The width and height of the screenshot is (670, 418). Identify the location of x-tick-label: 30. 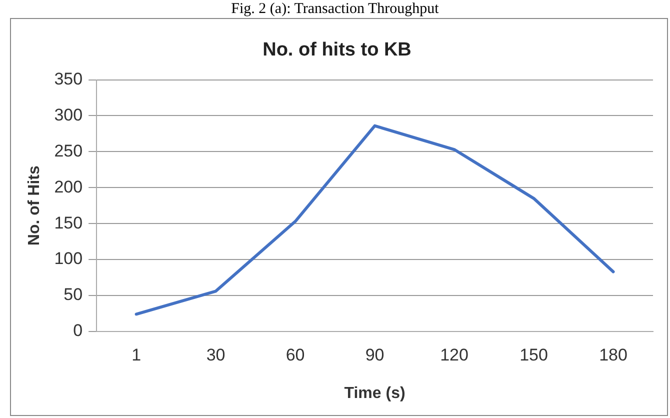
(216, 354).